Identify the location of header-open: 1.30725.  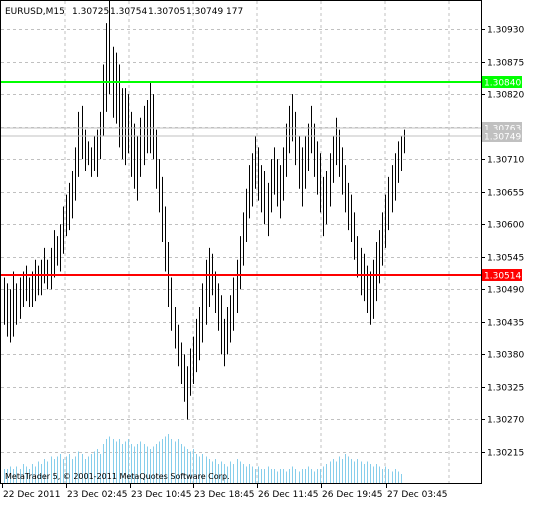
(90, 12).